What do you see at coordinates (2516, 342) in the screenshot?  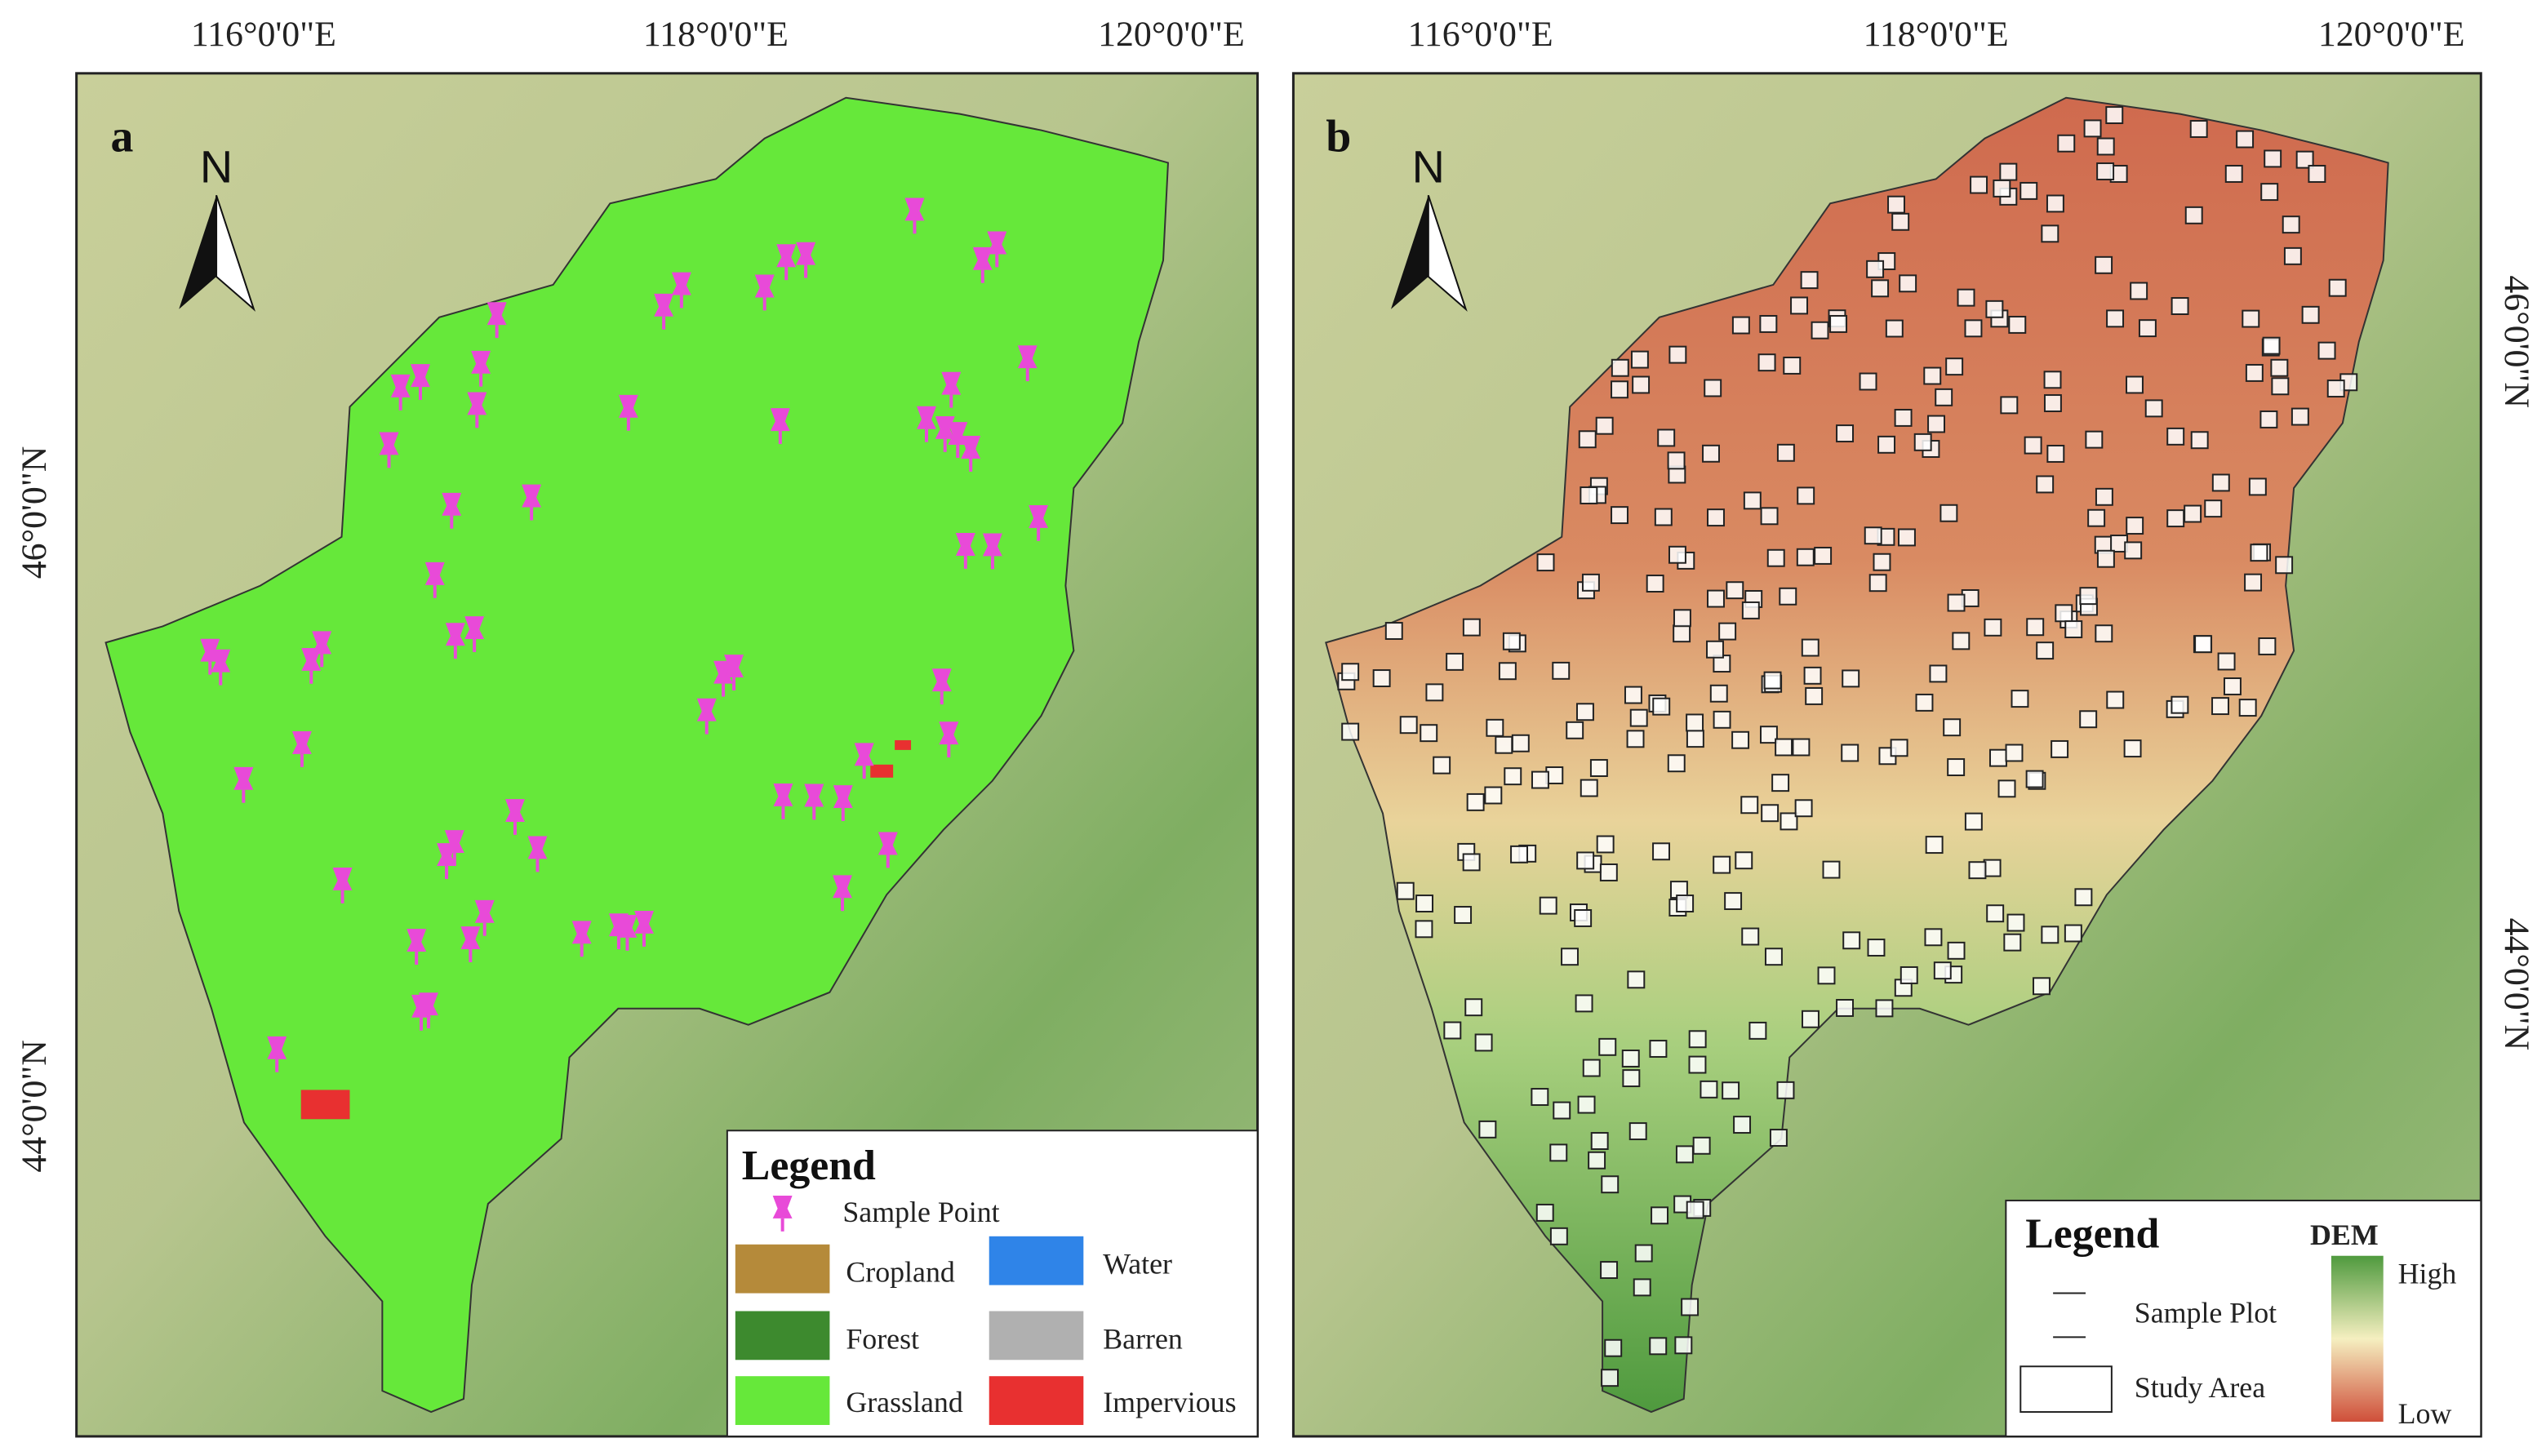 I see `lat-label: 46°0'0"N` at bounding box center [2516, 342].